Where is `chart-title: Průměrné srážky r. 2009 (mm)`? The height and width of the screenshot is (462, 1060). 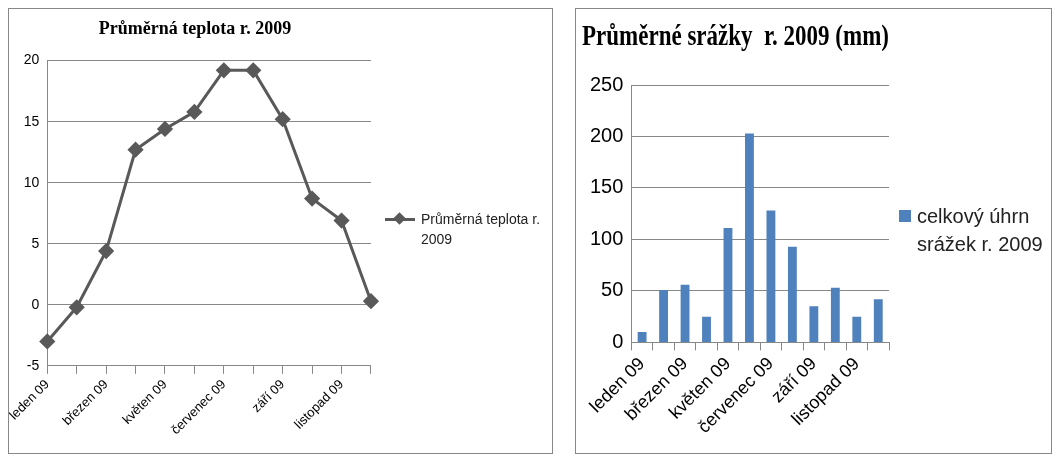 chart-title: Průměrné srážky r. 2009 (mm) is located at coordinates (735, 34).